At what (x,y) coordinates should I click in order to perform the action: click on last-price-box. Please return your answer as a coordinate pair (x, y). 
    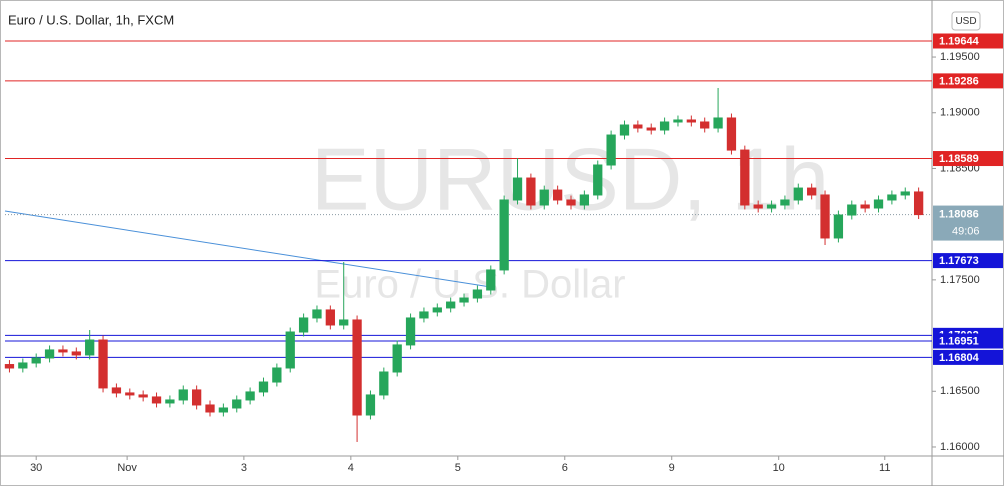
    Looking at the image, I should click on (968, 223).